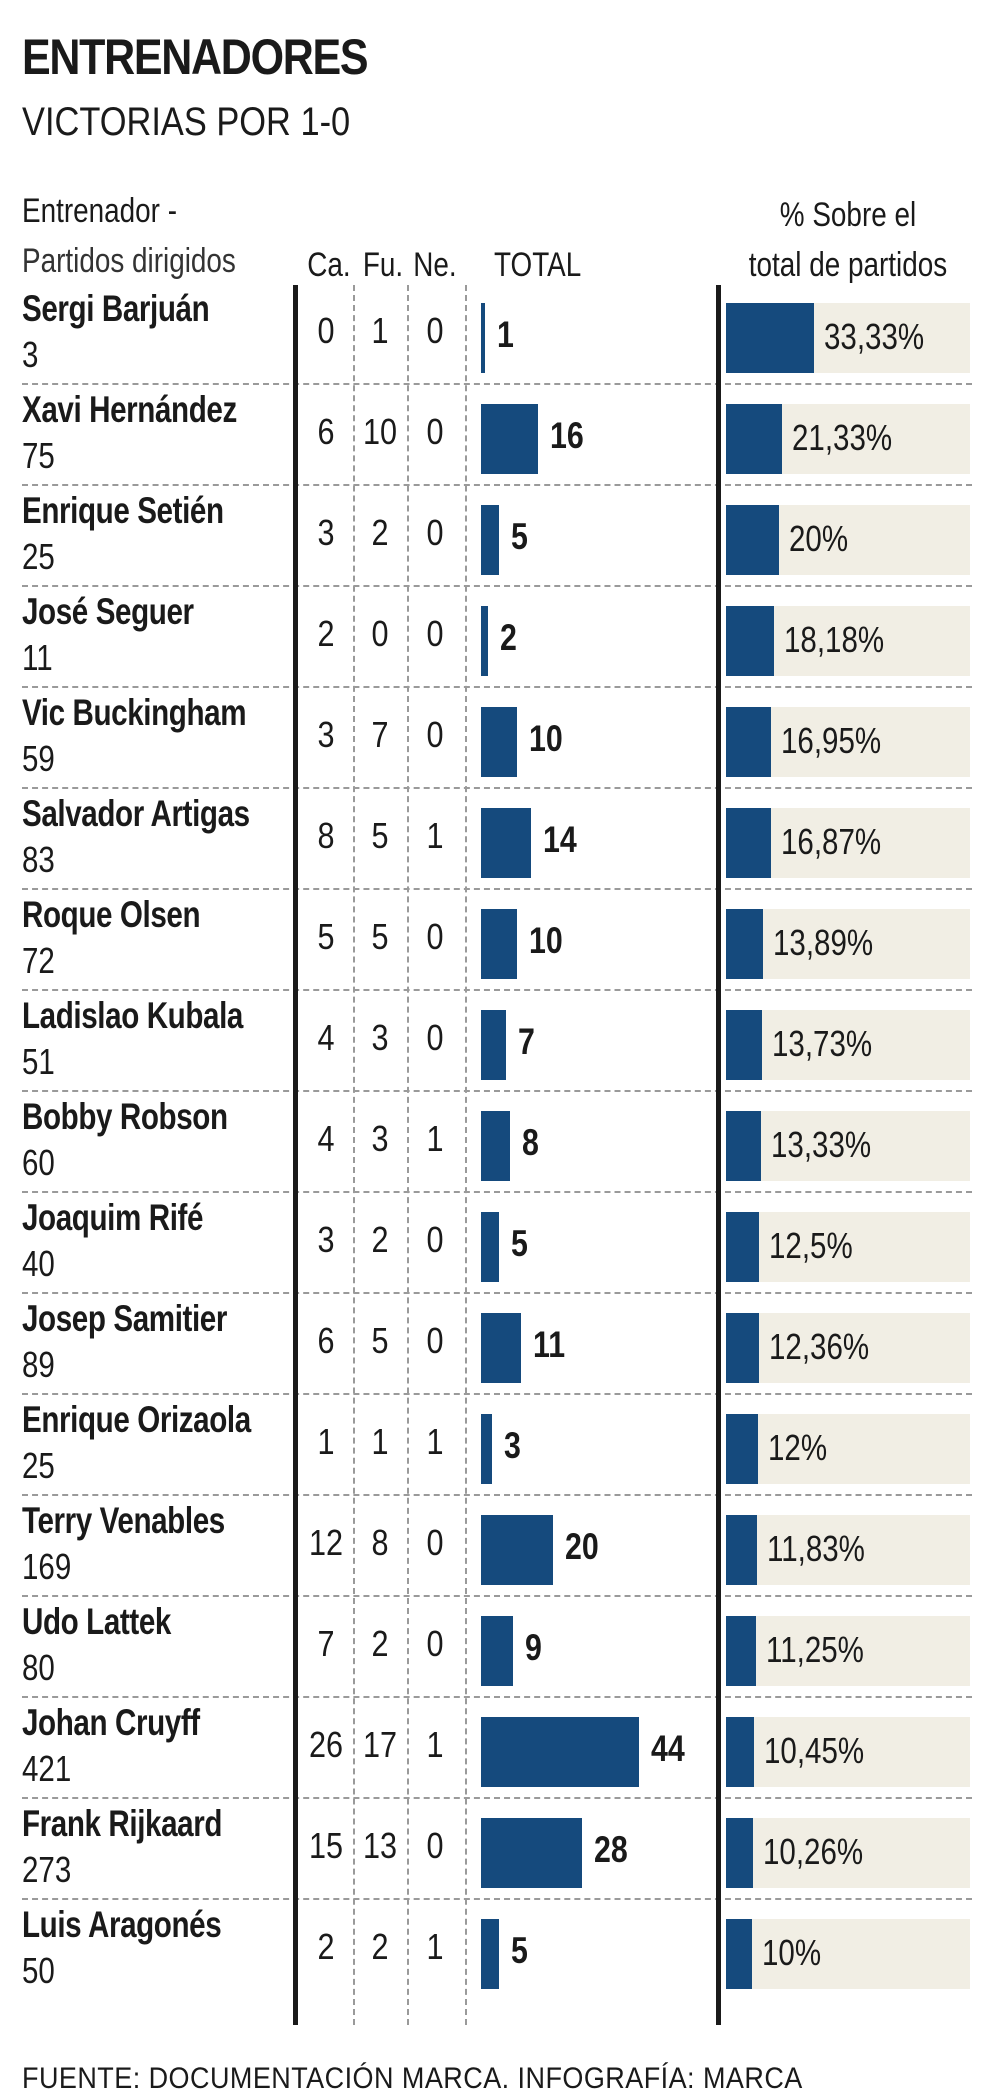 The width and height of the screenshot is (990, 2096). Describe the element at coordinates (380, 633) in the screenshot. I see `fu-value: 0` at that location.